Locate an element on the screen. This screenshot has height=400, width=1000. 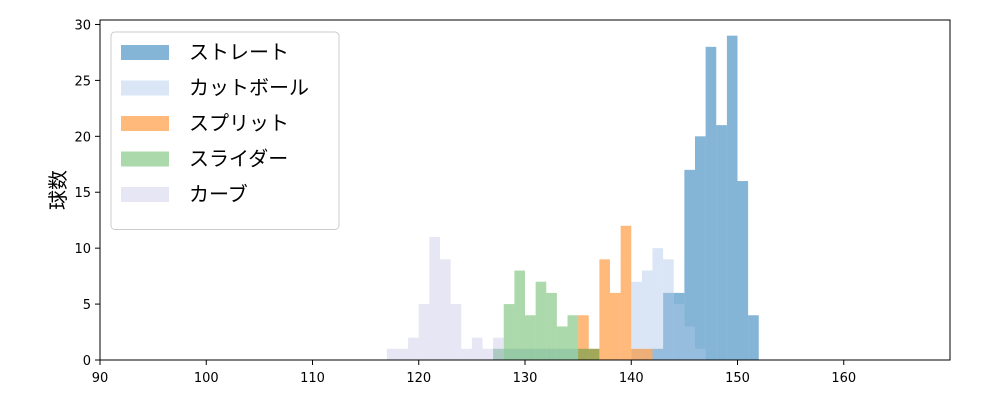
legend-item: カーブ is located at coordinates (184, 194).